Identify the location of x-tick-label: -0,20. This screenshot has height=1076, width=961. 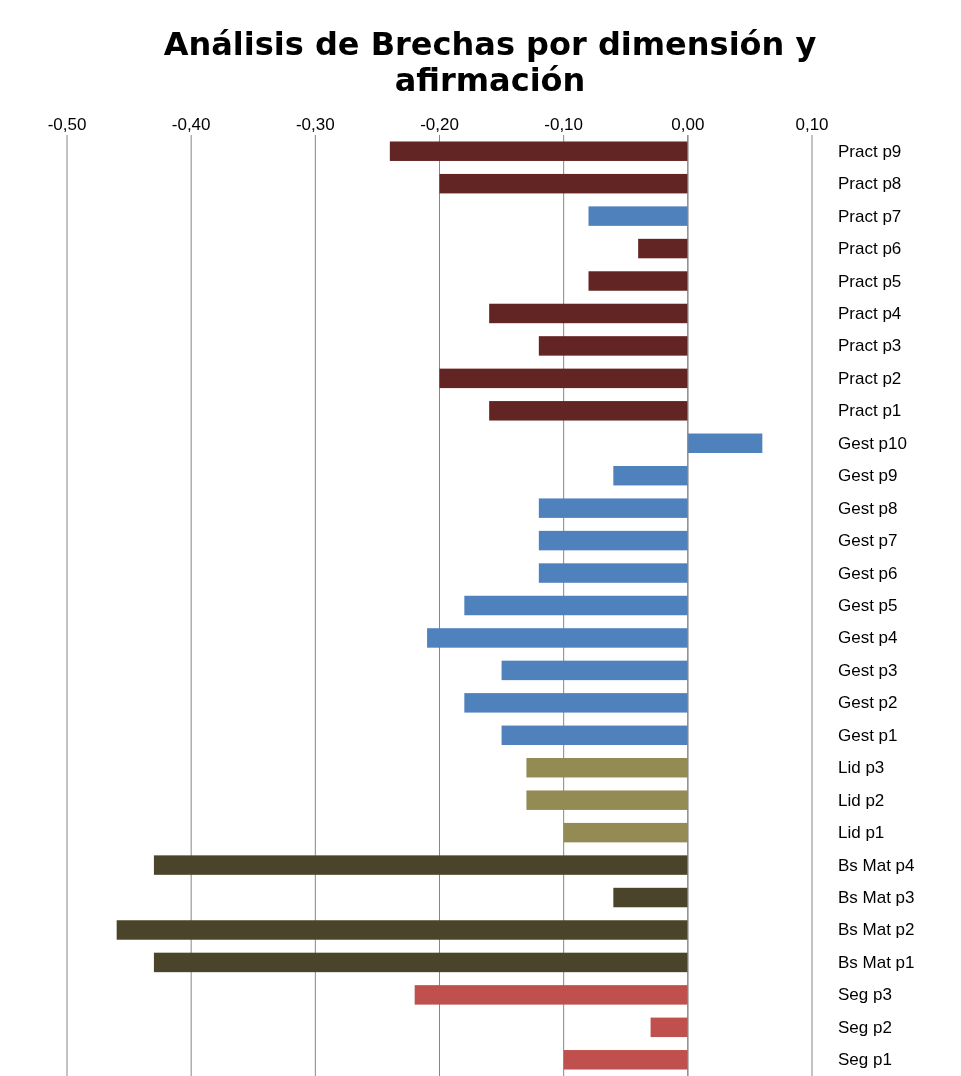
(439, 124).